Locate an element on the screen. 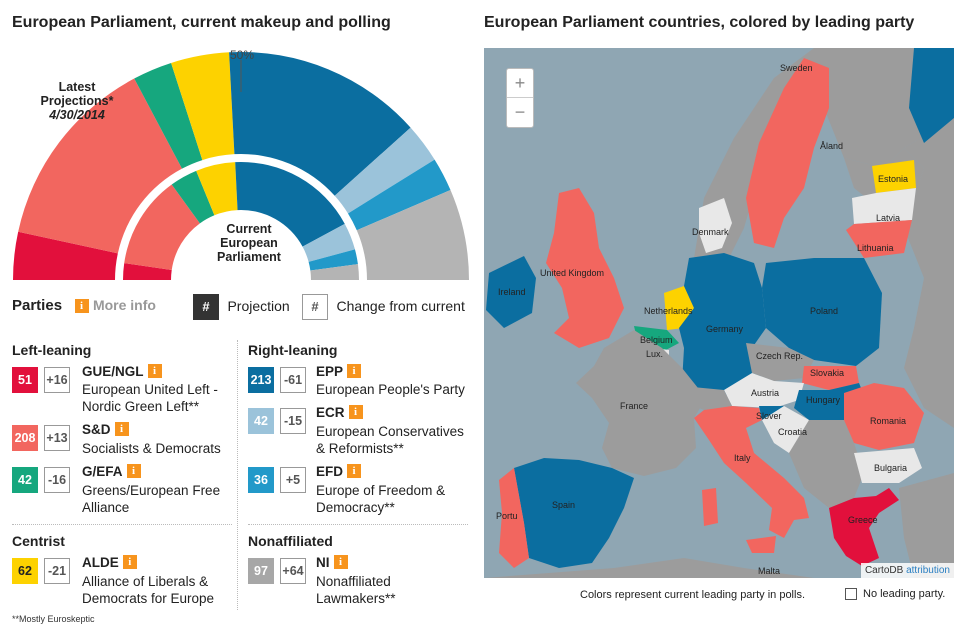  map-label-lux: Lux. is located at coordinates (654, 354).